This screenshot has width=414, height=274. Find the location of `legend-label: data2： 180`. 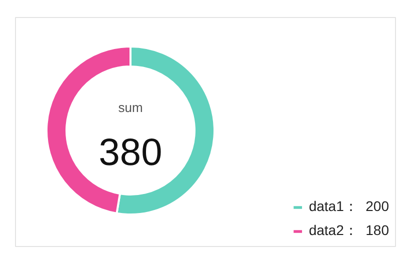

legend-label: data2： 180 is located at coordinates (348, 231).